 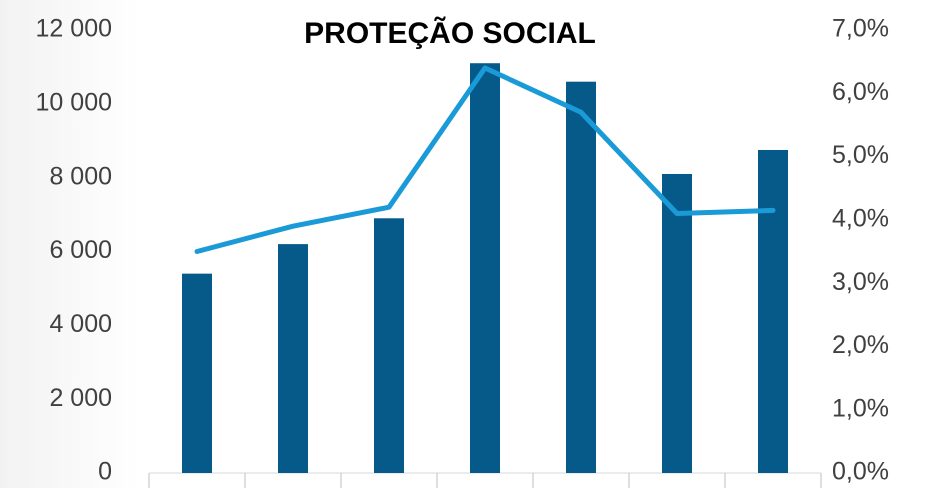 What do you see at coordinates (105, 472) in the screenshot?
I see `y-tick-label: 0` at bounding box center [105, 472].